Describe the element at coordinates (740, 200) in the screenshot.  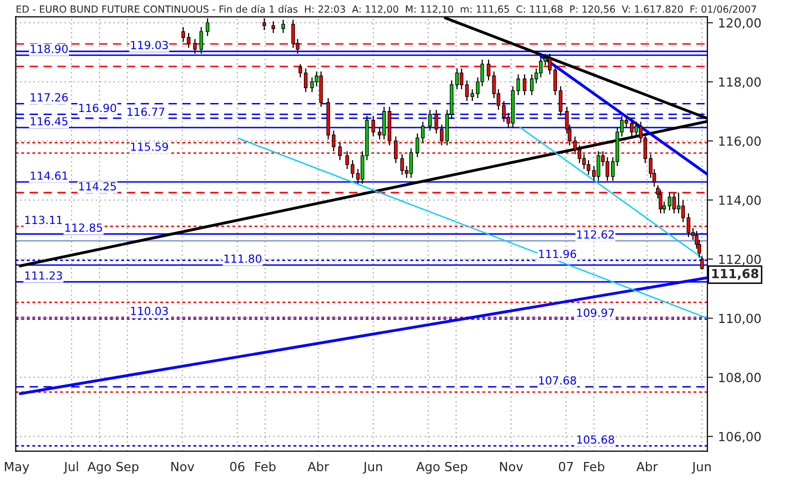
I see `y-tick-label: 114,00` at that location.